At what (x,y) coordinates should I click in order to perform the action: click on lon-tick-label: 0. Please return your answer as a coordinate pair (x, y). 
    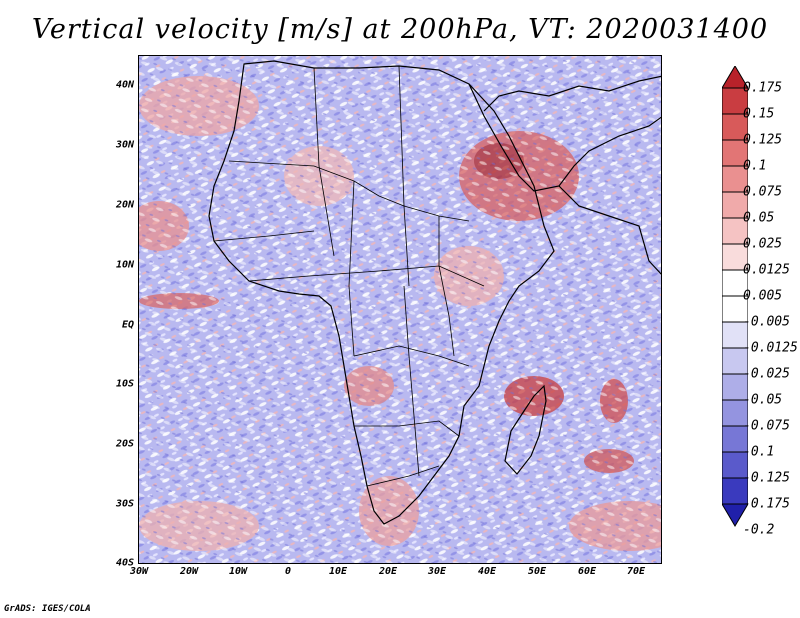
    Looking at the image, I should click on (288, 571).